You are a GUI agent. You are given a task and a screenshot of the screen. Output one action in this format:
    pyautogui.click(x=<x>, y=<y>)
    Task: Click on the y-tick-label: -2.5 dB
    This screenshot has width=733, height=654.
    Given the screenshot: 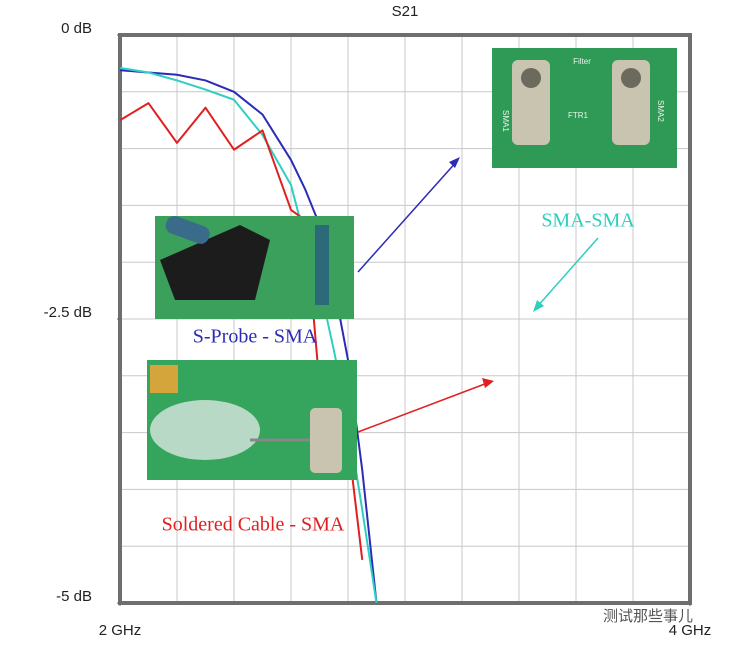 What is the action you would take?
    pyautogui.click(x=68, y=312)
    